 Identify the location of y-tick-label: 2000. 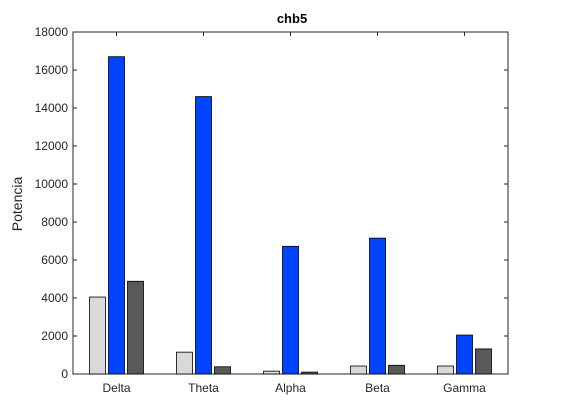
(54, 336).